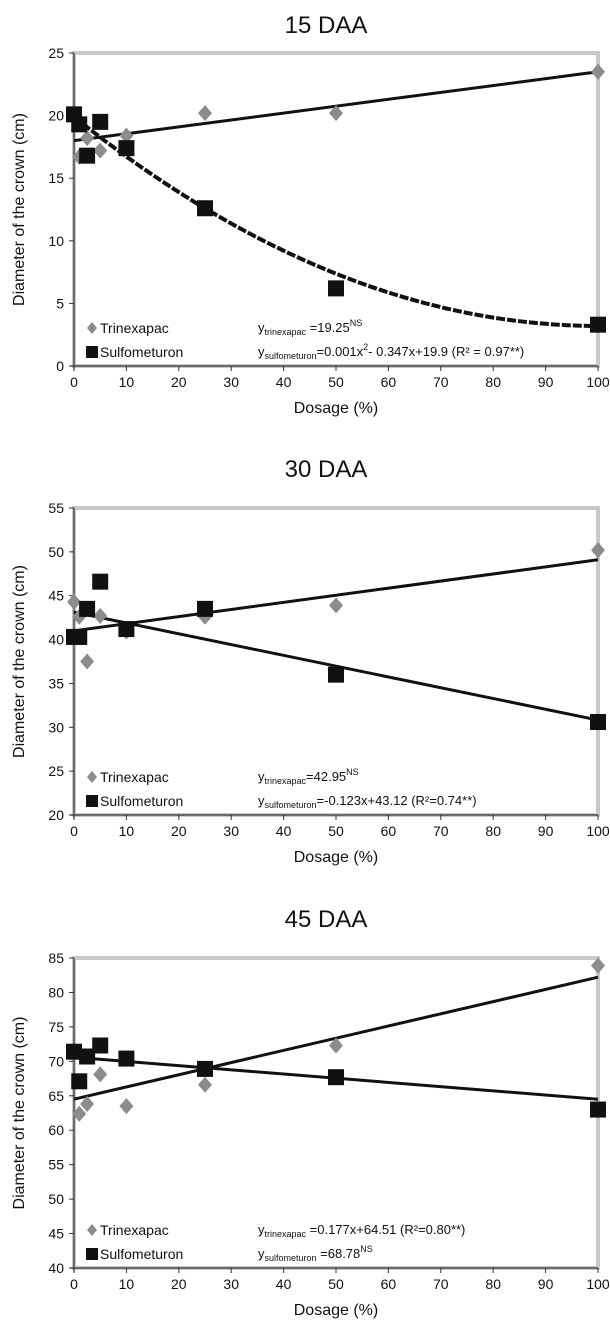 Image resolution: width=610 pixels, height=1328 pixels. What do you see at coordinates (56, 727) in the screenshot?
I see `y-tick-label: 30` at bounding box center [56, 727].